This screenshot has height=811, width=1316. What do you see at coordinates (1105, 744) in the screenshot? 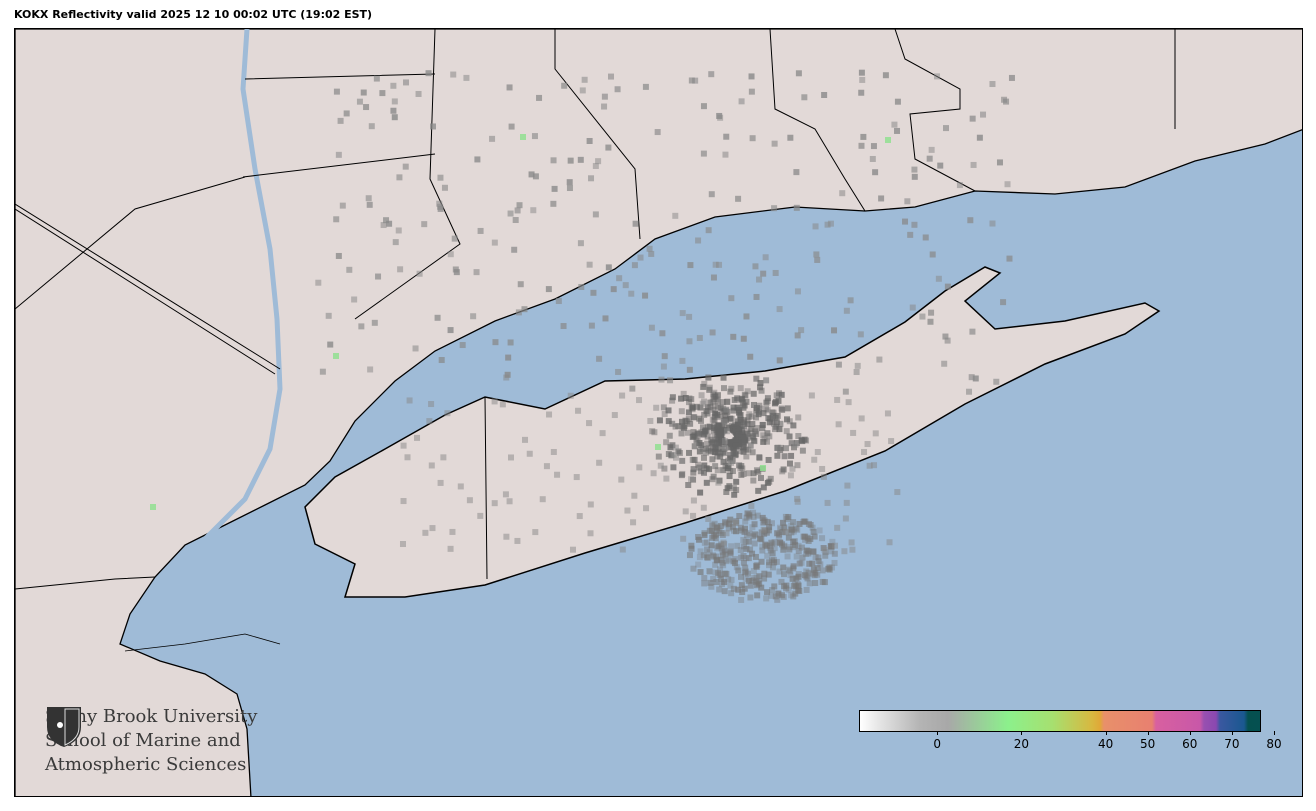
I see `colorbar-tick-label: 40` at bounding box center [1105, 744].